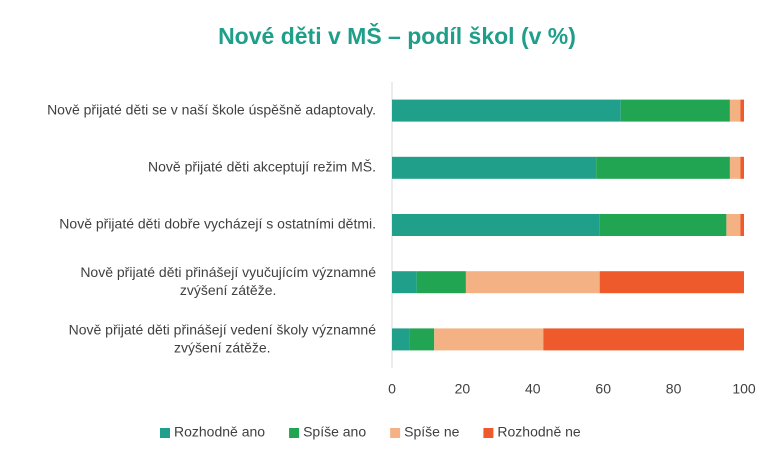  Describe the element at coordinates (533, 389) in the screenshot. I see `x-tick-label: 40` at that location.